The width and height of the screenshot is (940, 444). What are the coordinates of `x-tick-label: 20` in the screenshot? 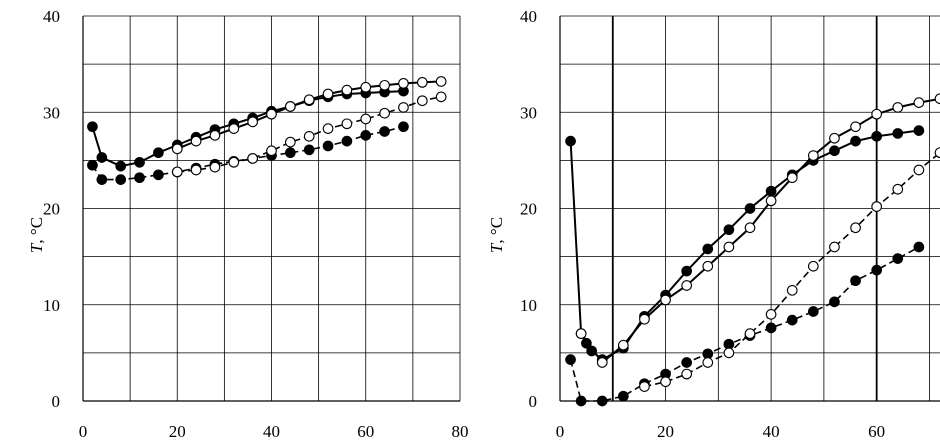 It's located at (665, 431).